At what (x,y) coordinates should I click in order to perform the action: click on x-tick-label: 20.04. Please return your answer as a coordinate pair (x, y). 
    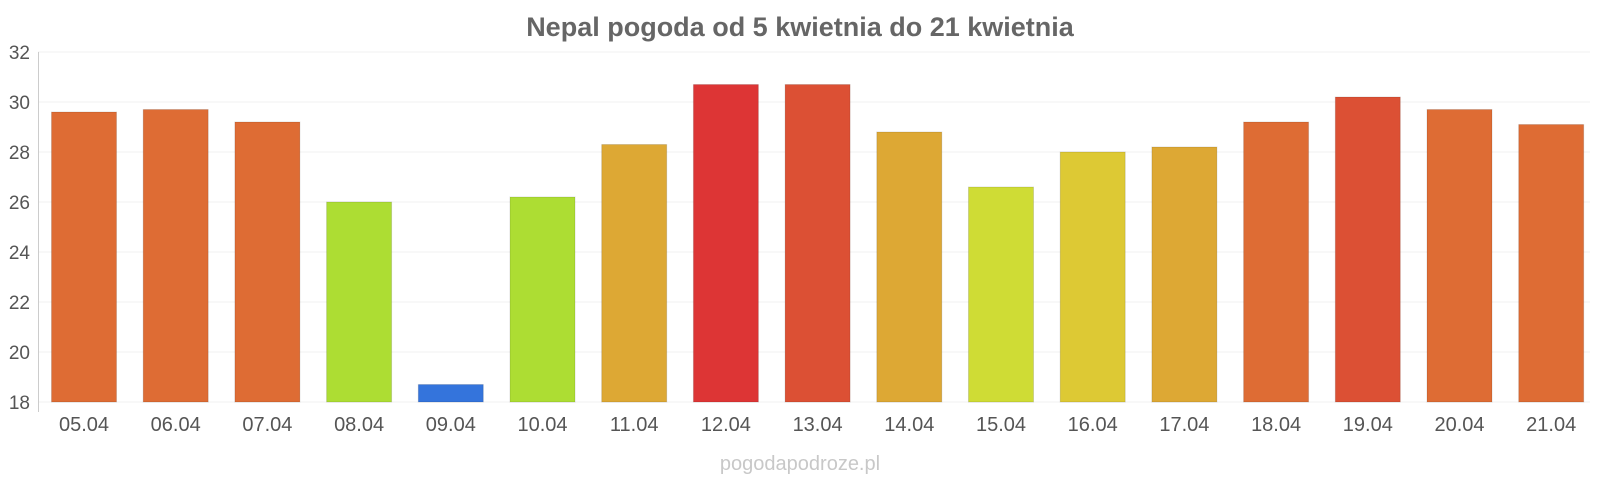
    Looking at the image, I should click on (1459, 425).